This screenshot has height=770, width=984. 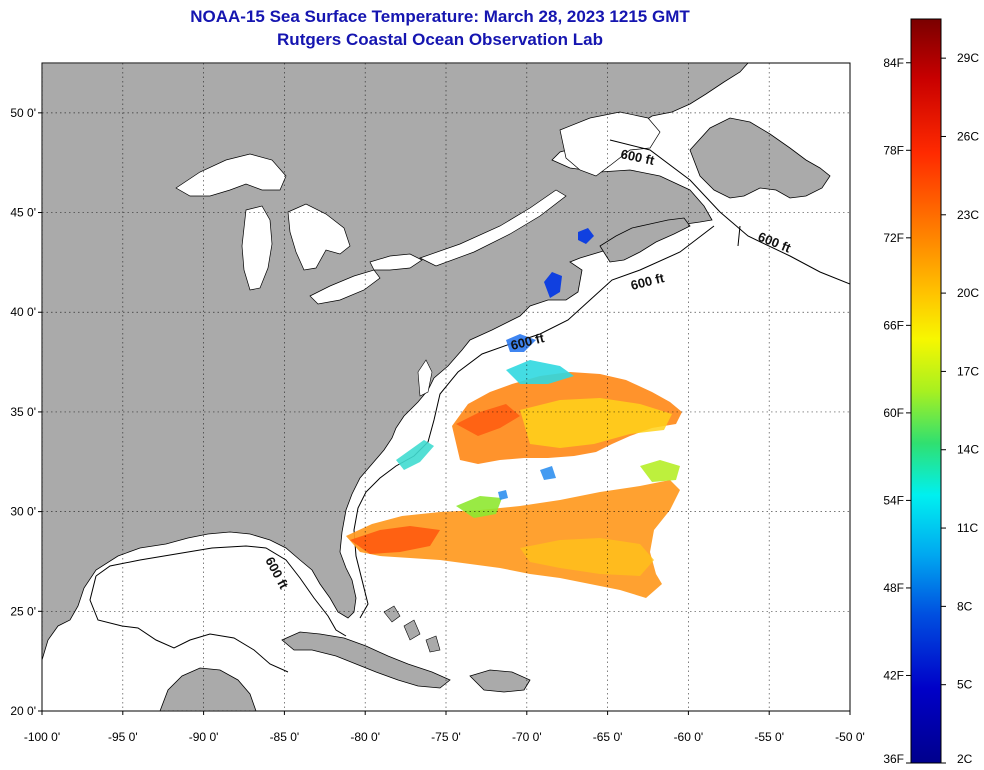 What do you see at coordinates (23, 512) in the screenshot?
I see `lat-tick-label: 30 0'` at bounding box center [23, 512].